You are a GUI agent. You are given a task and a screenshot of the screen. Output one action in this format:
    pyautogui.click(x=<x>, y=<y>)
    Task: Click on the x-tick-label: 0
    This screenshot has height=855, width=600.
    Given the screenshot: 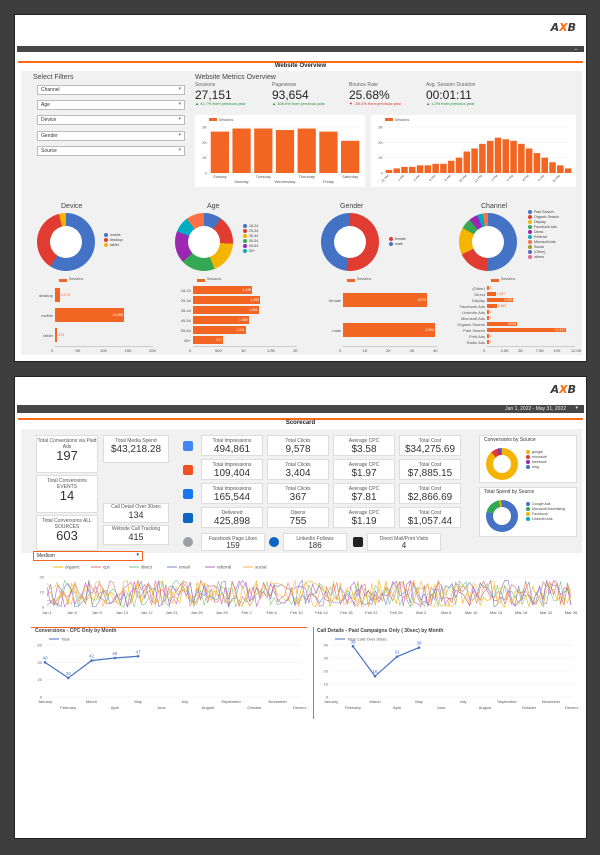 What is the action you would take?
    pyautogui.click(x=484, y=350)
    